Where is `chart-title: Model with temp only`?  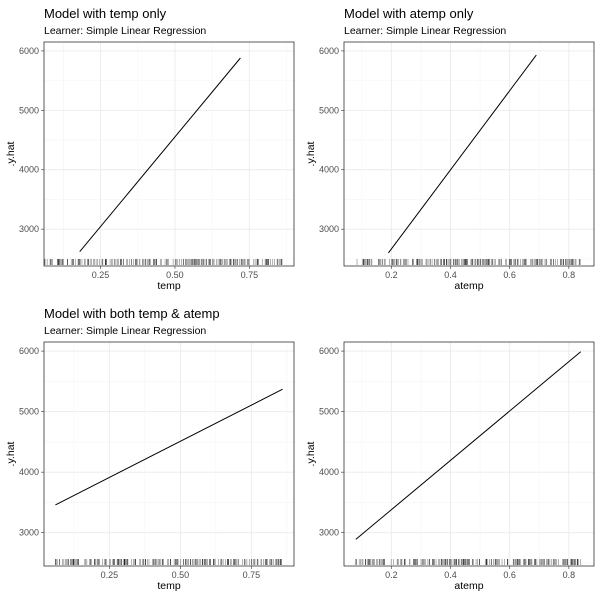 chart-title: Model with temp only is located at coordinates (105, 13).